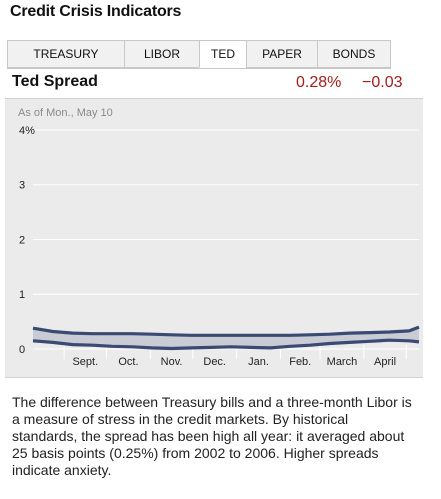 The height and width of the screenshot is (499, 441). What do you see at coordinates (222, 54) in the screenshot?
I see `tab-ted: TED` at bounding box center [222, 54].